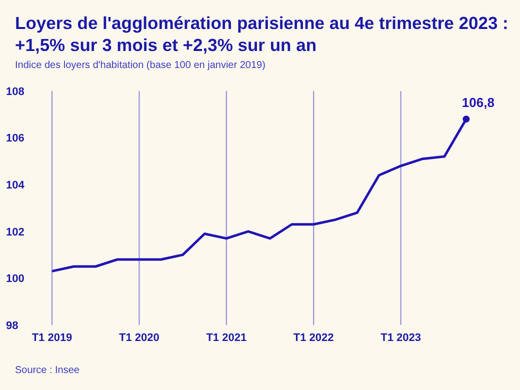 This screenshot has height=390, width=520. What do you see at coordinates (52, 338) in the screenshot?
I see `x-tick-label: T1 2019` at bounding box center [52, 338].